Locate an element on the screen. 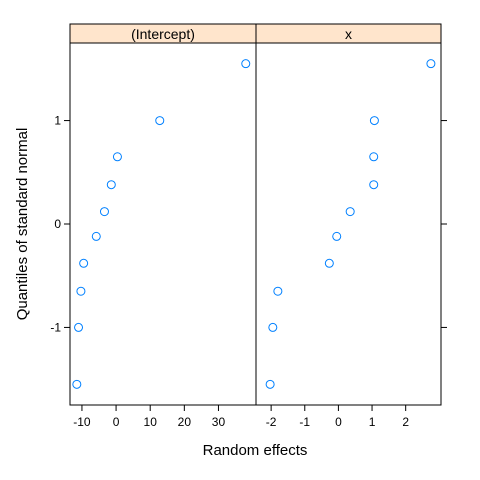  x-tick-label: 30 is located at coordinates (219, 422).